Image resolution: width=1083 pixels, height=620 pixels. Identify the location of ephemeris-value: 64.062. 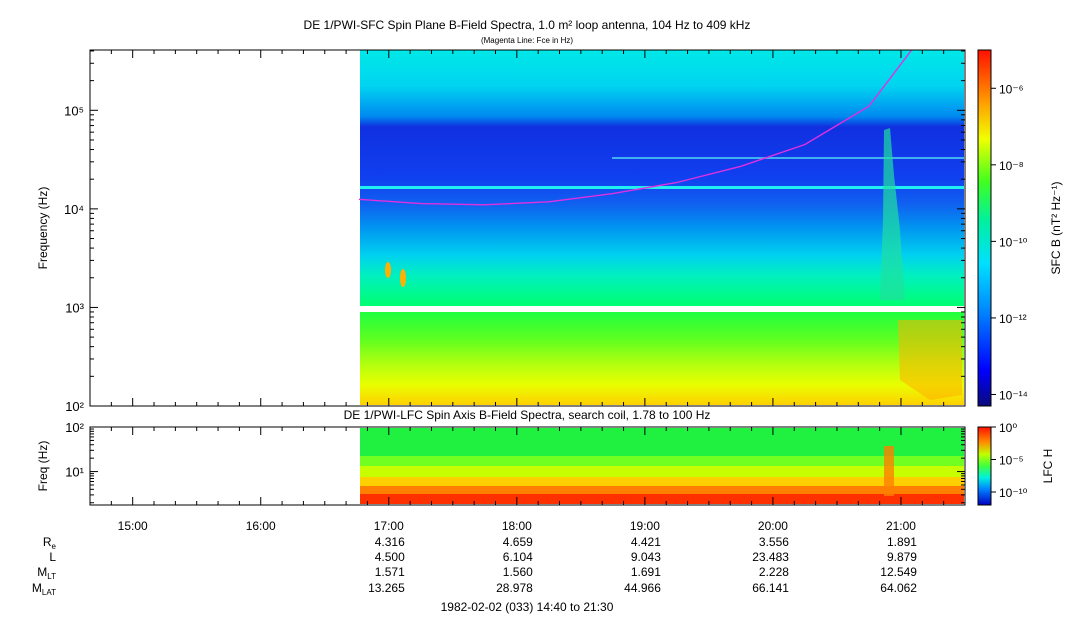
(898, 588).